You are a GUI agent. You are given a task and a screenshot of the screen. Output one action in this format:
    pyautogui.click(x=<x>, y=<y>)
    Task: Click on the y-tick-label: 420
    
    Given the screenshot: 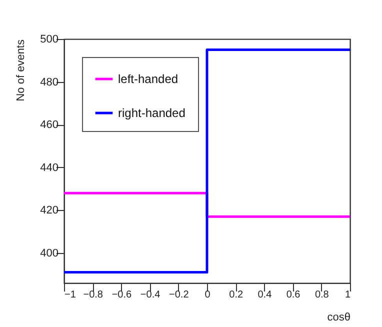 What is the action you would take?
    pyautogui.click(x=49, y=210)
    